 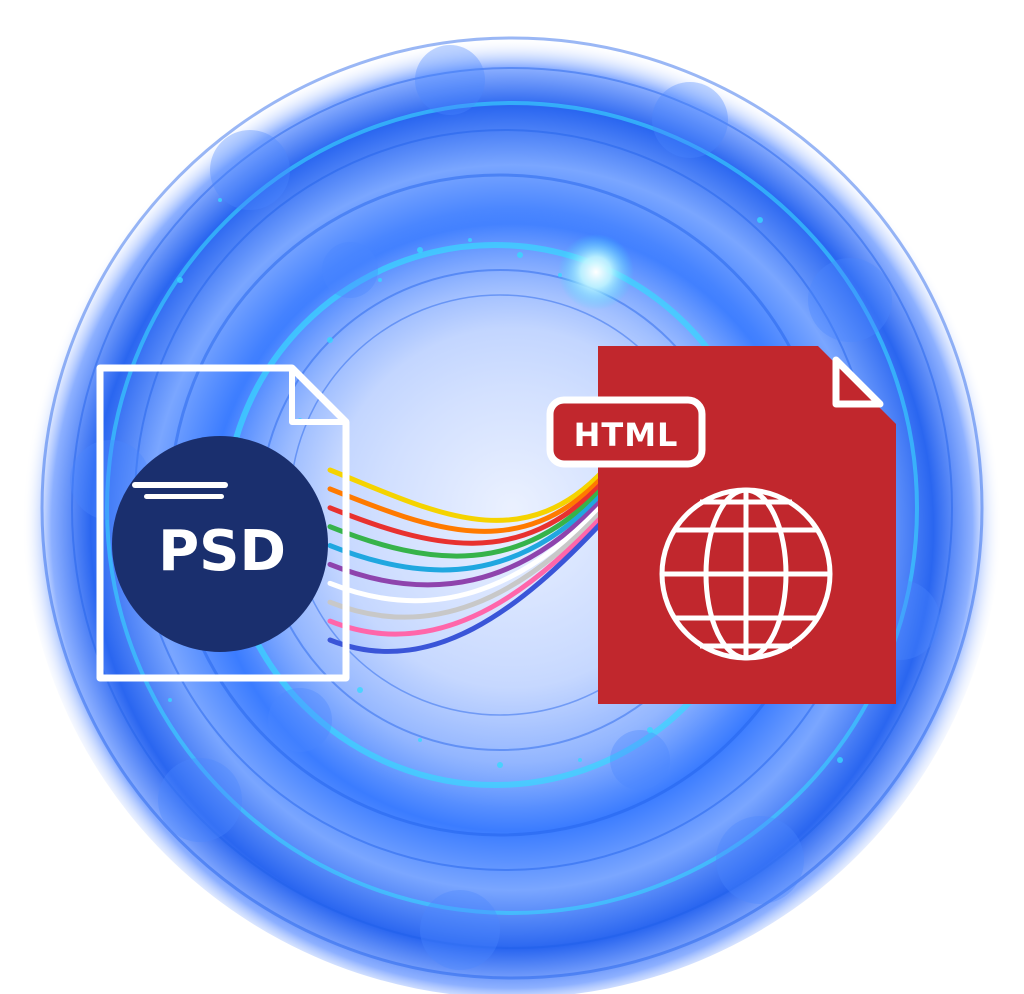 I want to click on globe-icon, so click(x=746, y=574).